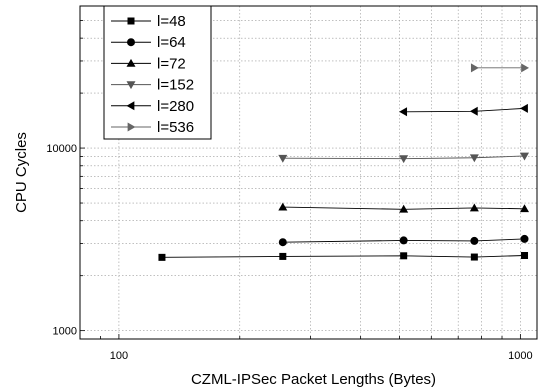 This screenshot has width=544, height=391. I want to click on legend-label: l=536, so click(175, 127).